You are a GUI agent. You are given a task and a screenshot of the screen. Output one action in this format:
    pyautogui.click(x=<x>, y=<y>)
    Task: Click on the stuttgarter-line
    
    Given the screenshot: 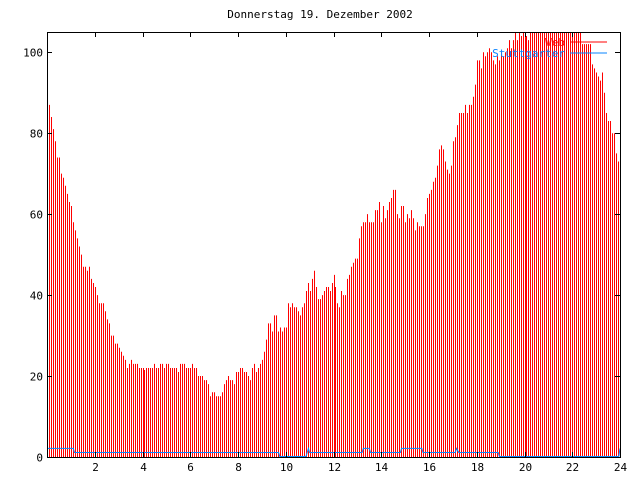 What is the action you would take?
    pyautogui.click(x=334, y=451)
    